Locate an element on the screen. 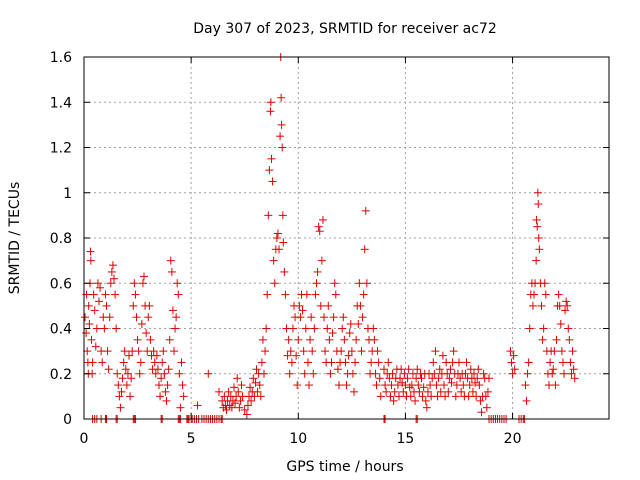 The width and height of the screenshot is (640, 480). y-tick-label: 1.2 is located at coordinates (61, 149).